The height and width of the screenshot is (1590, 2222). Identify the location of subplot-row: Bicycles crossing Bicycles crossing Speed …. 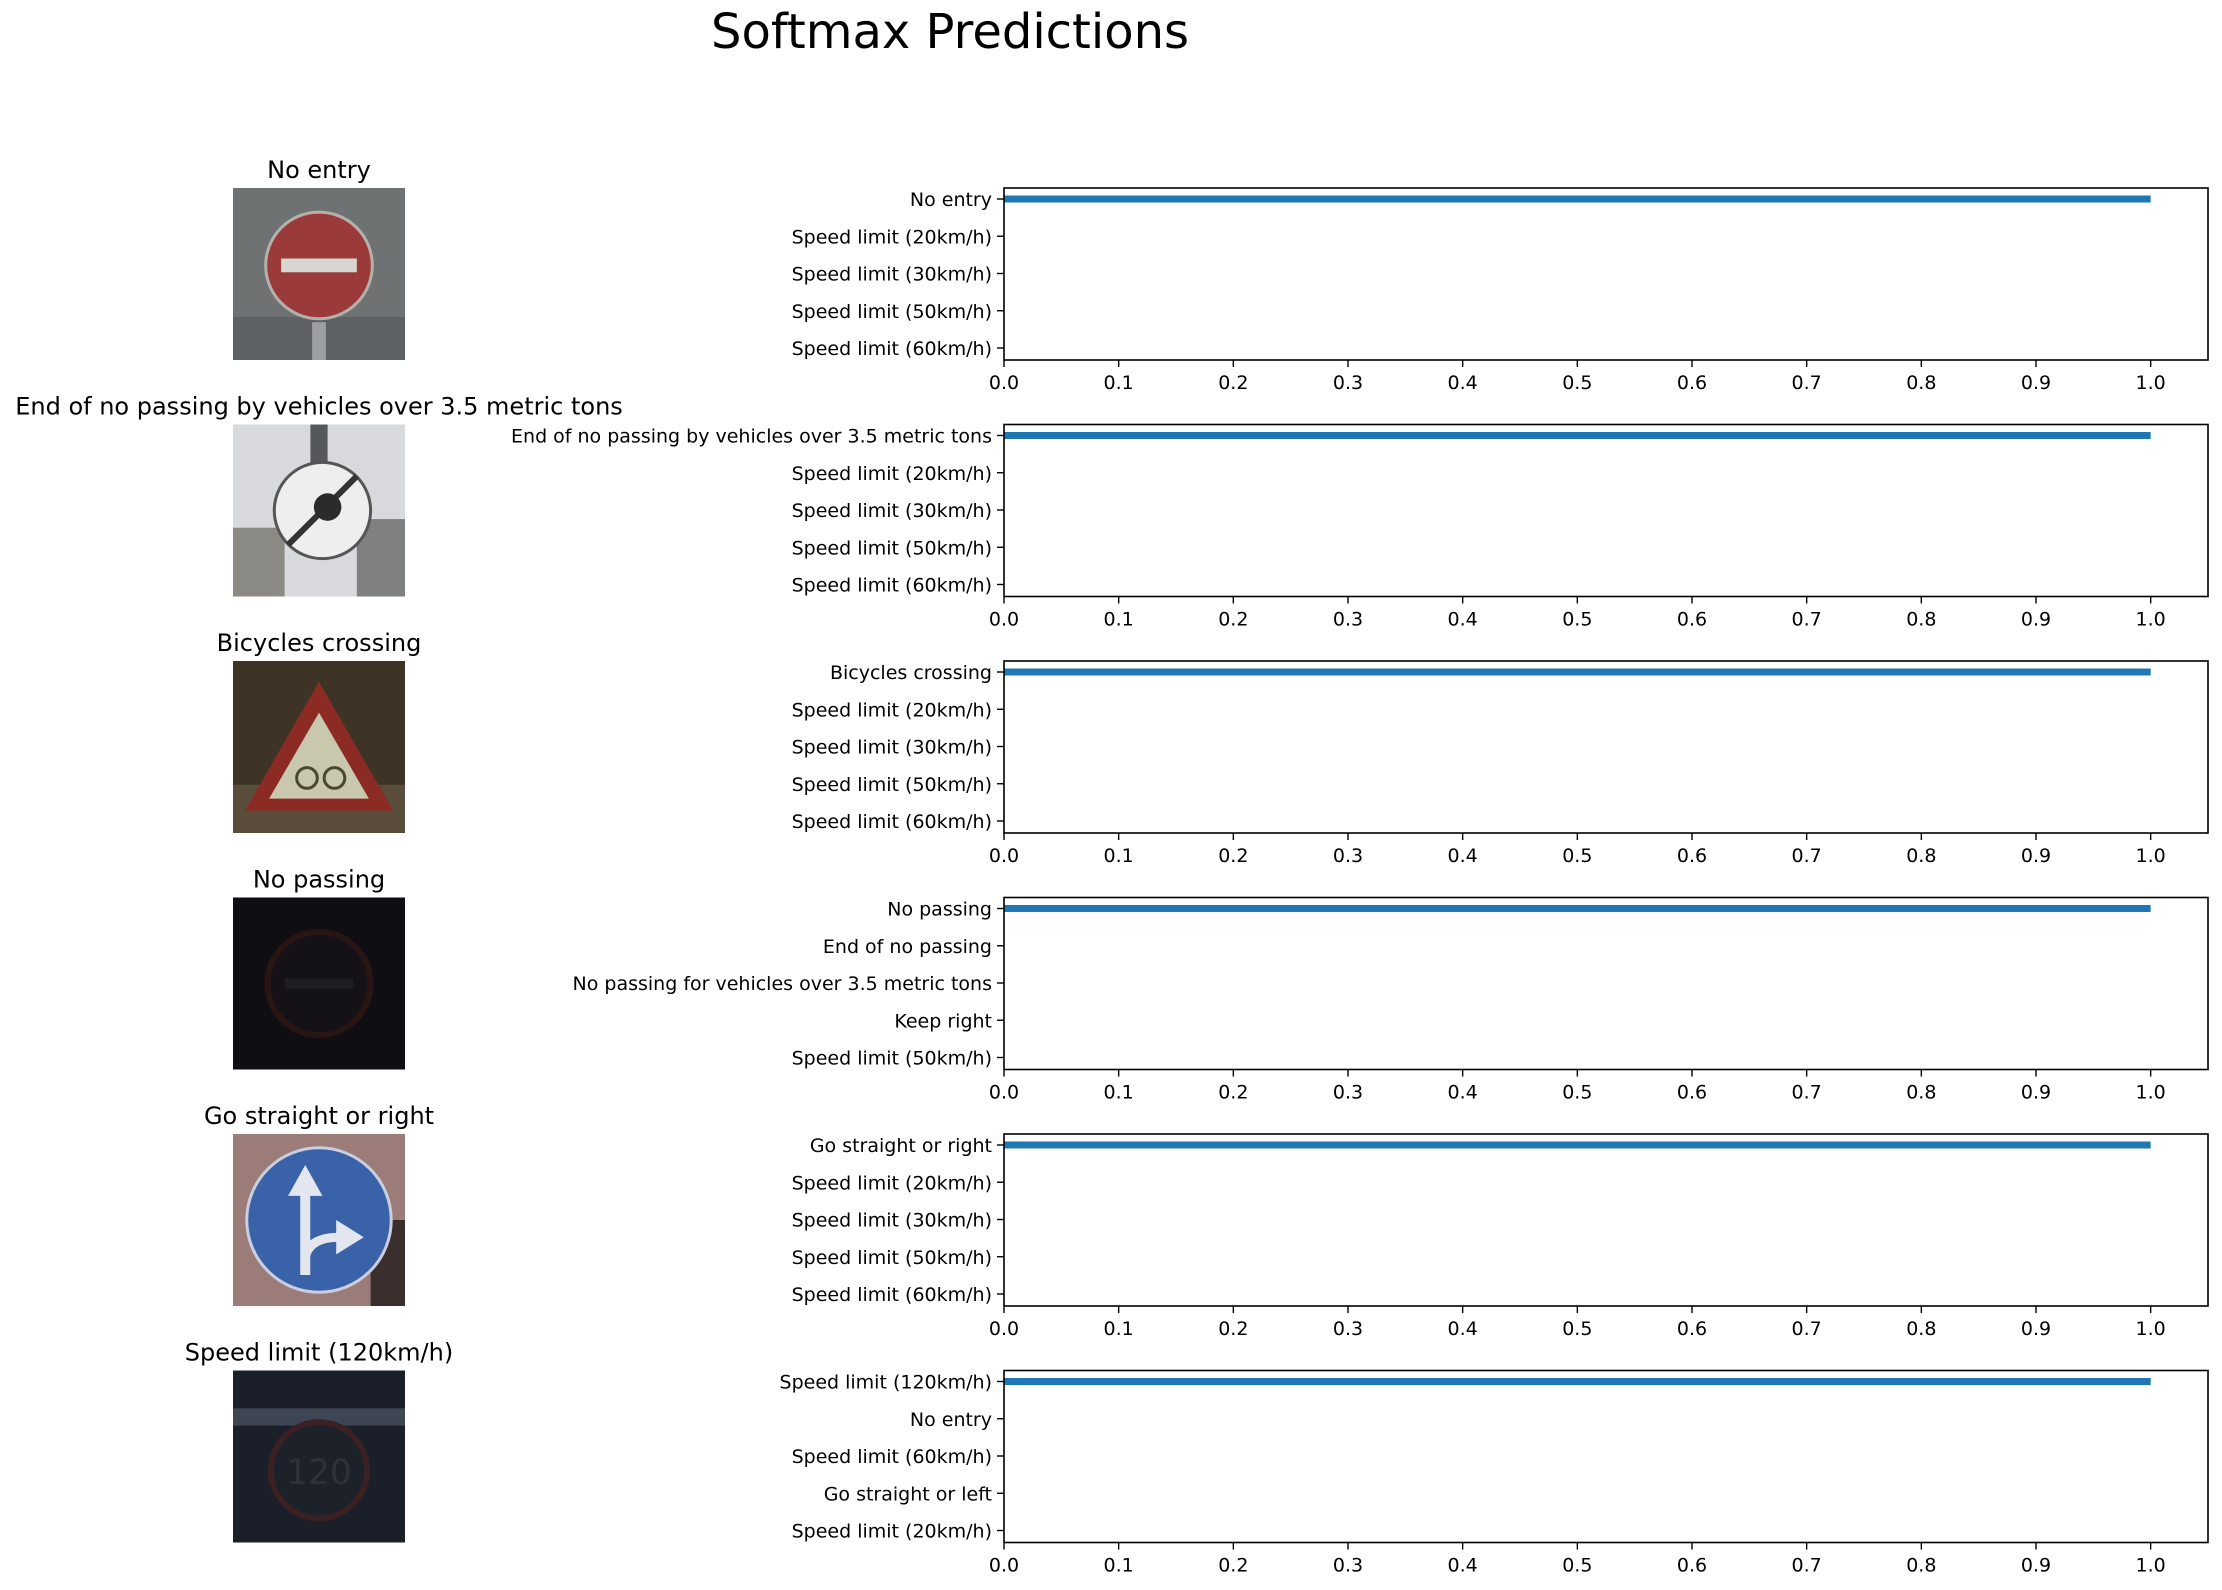
(1213, 748).